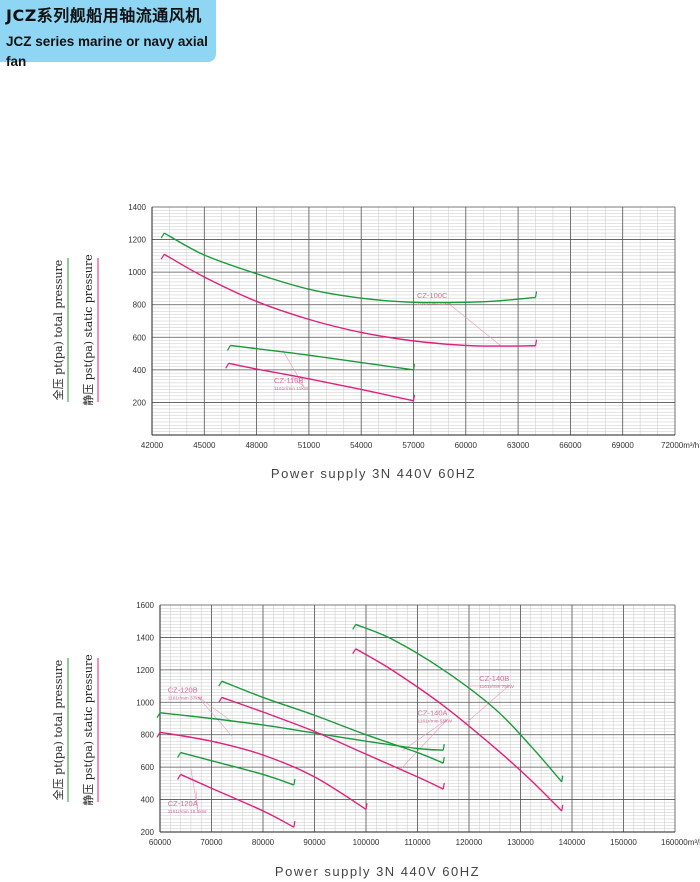 The width and height of the screenshot is (700, 882). What do you see at coordinates (435, 721) in the screenshot?
I see `annotation-spec: 1161r/min 55kW` at bounding box center [435, 721].